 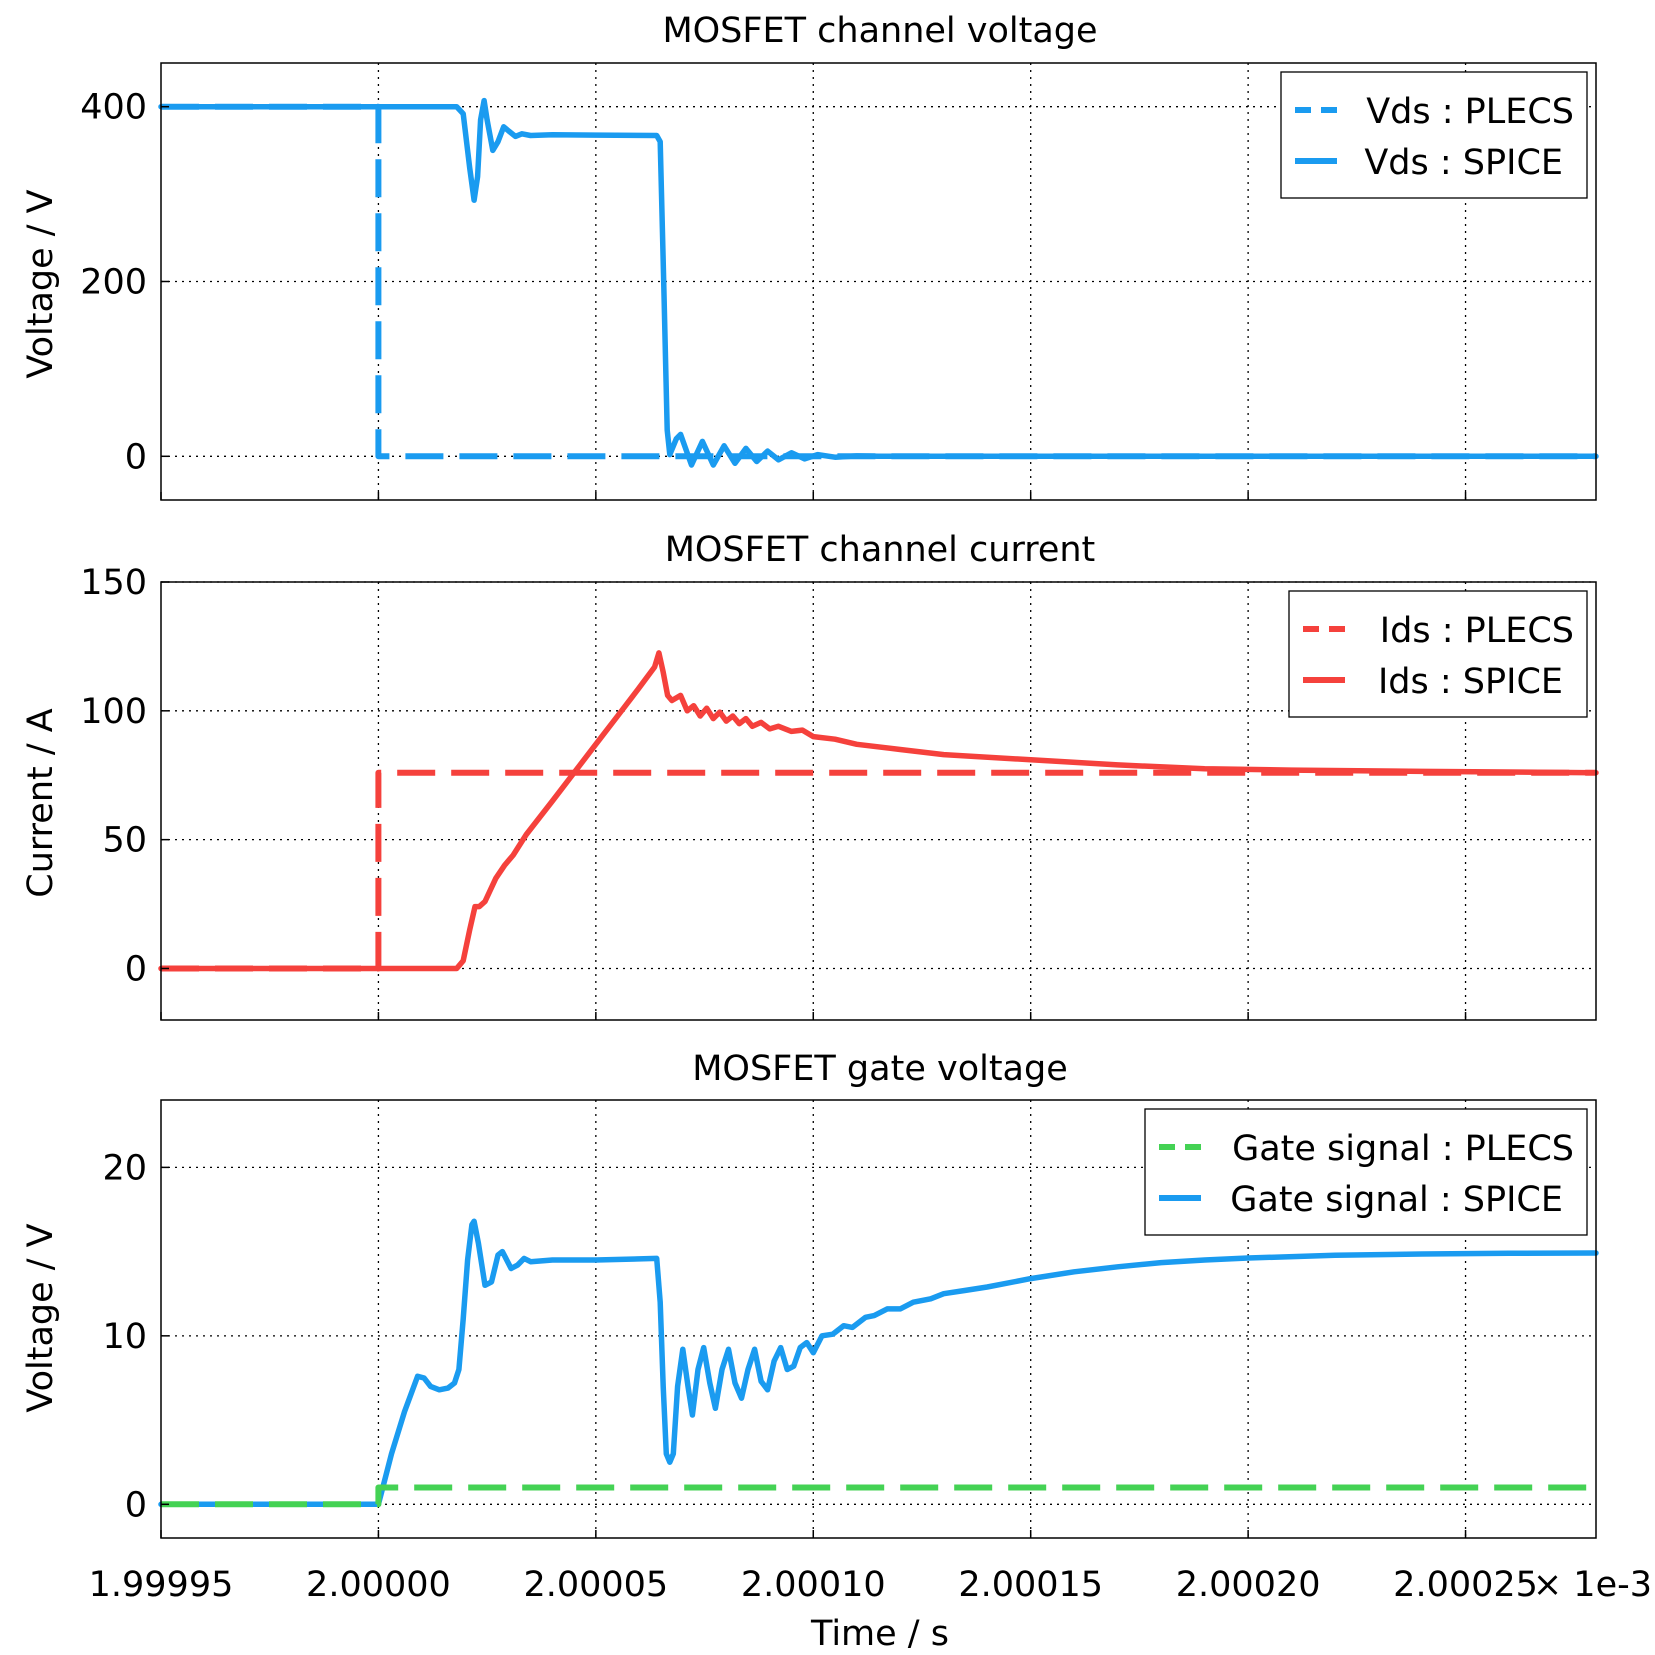 I want to click on legend-label: Gate signal : SPICE, so click(x=1396, y=1200).